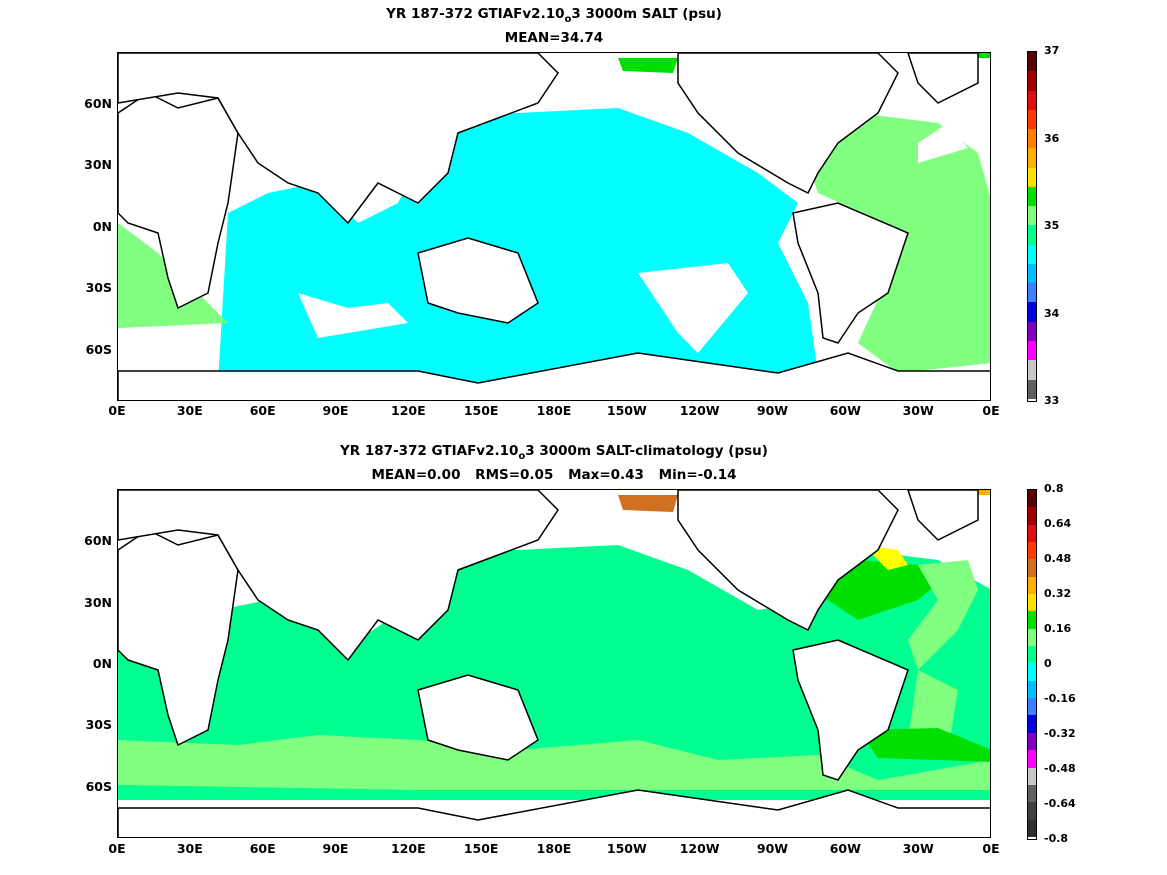 The image size is (1167, 875). Describe the element at coordinates (408, 410) in the screenshot. I see `panel1-lon-label: 120E` at that location.